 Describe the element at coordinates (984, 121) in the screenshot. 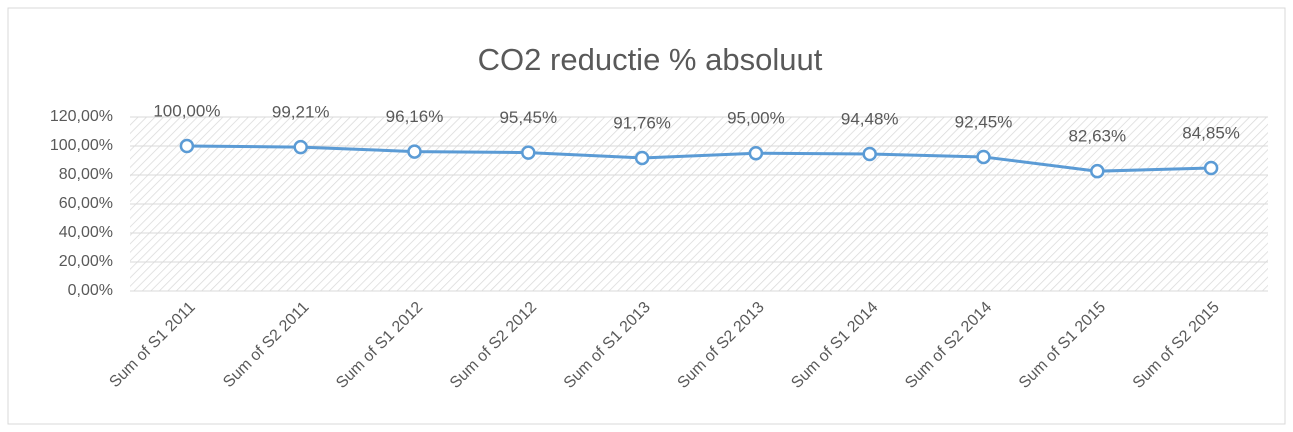

I see `data-label: 92,45%` at that location.